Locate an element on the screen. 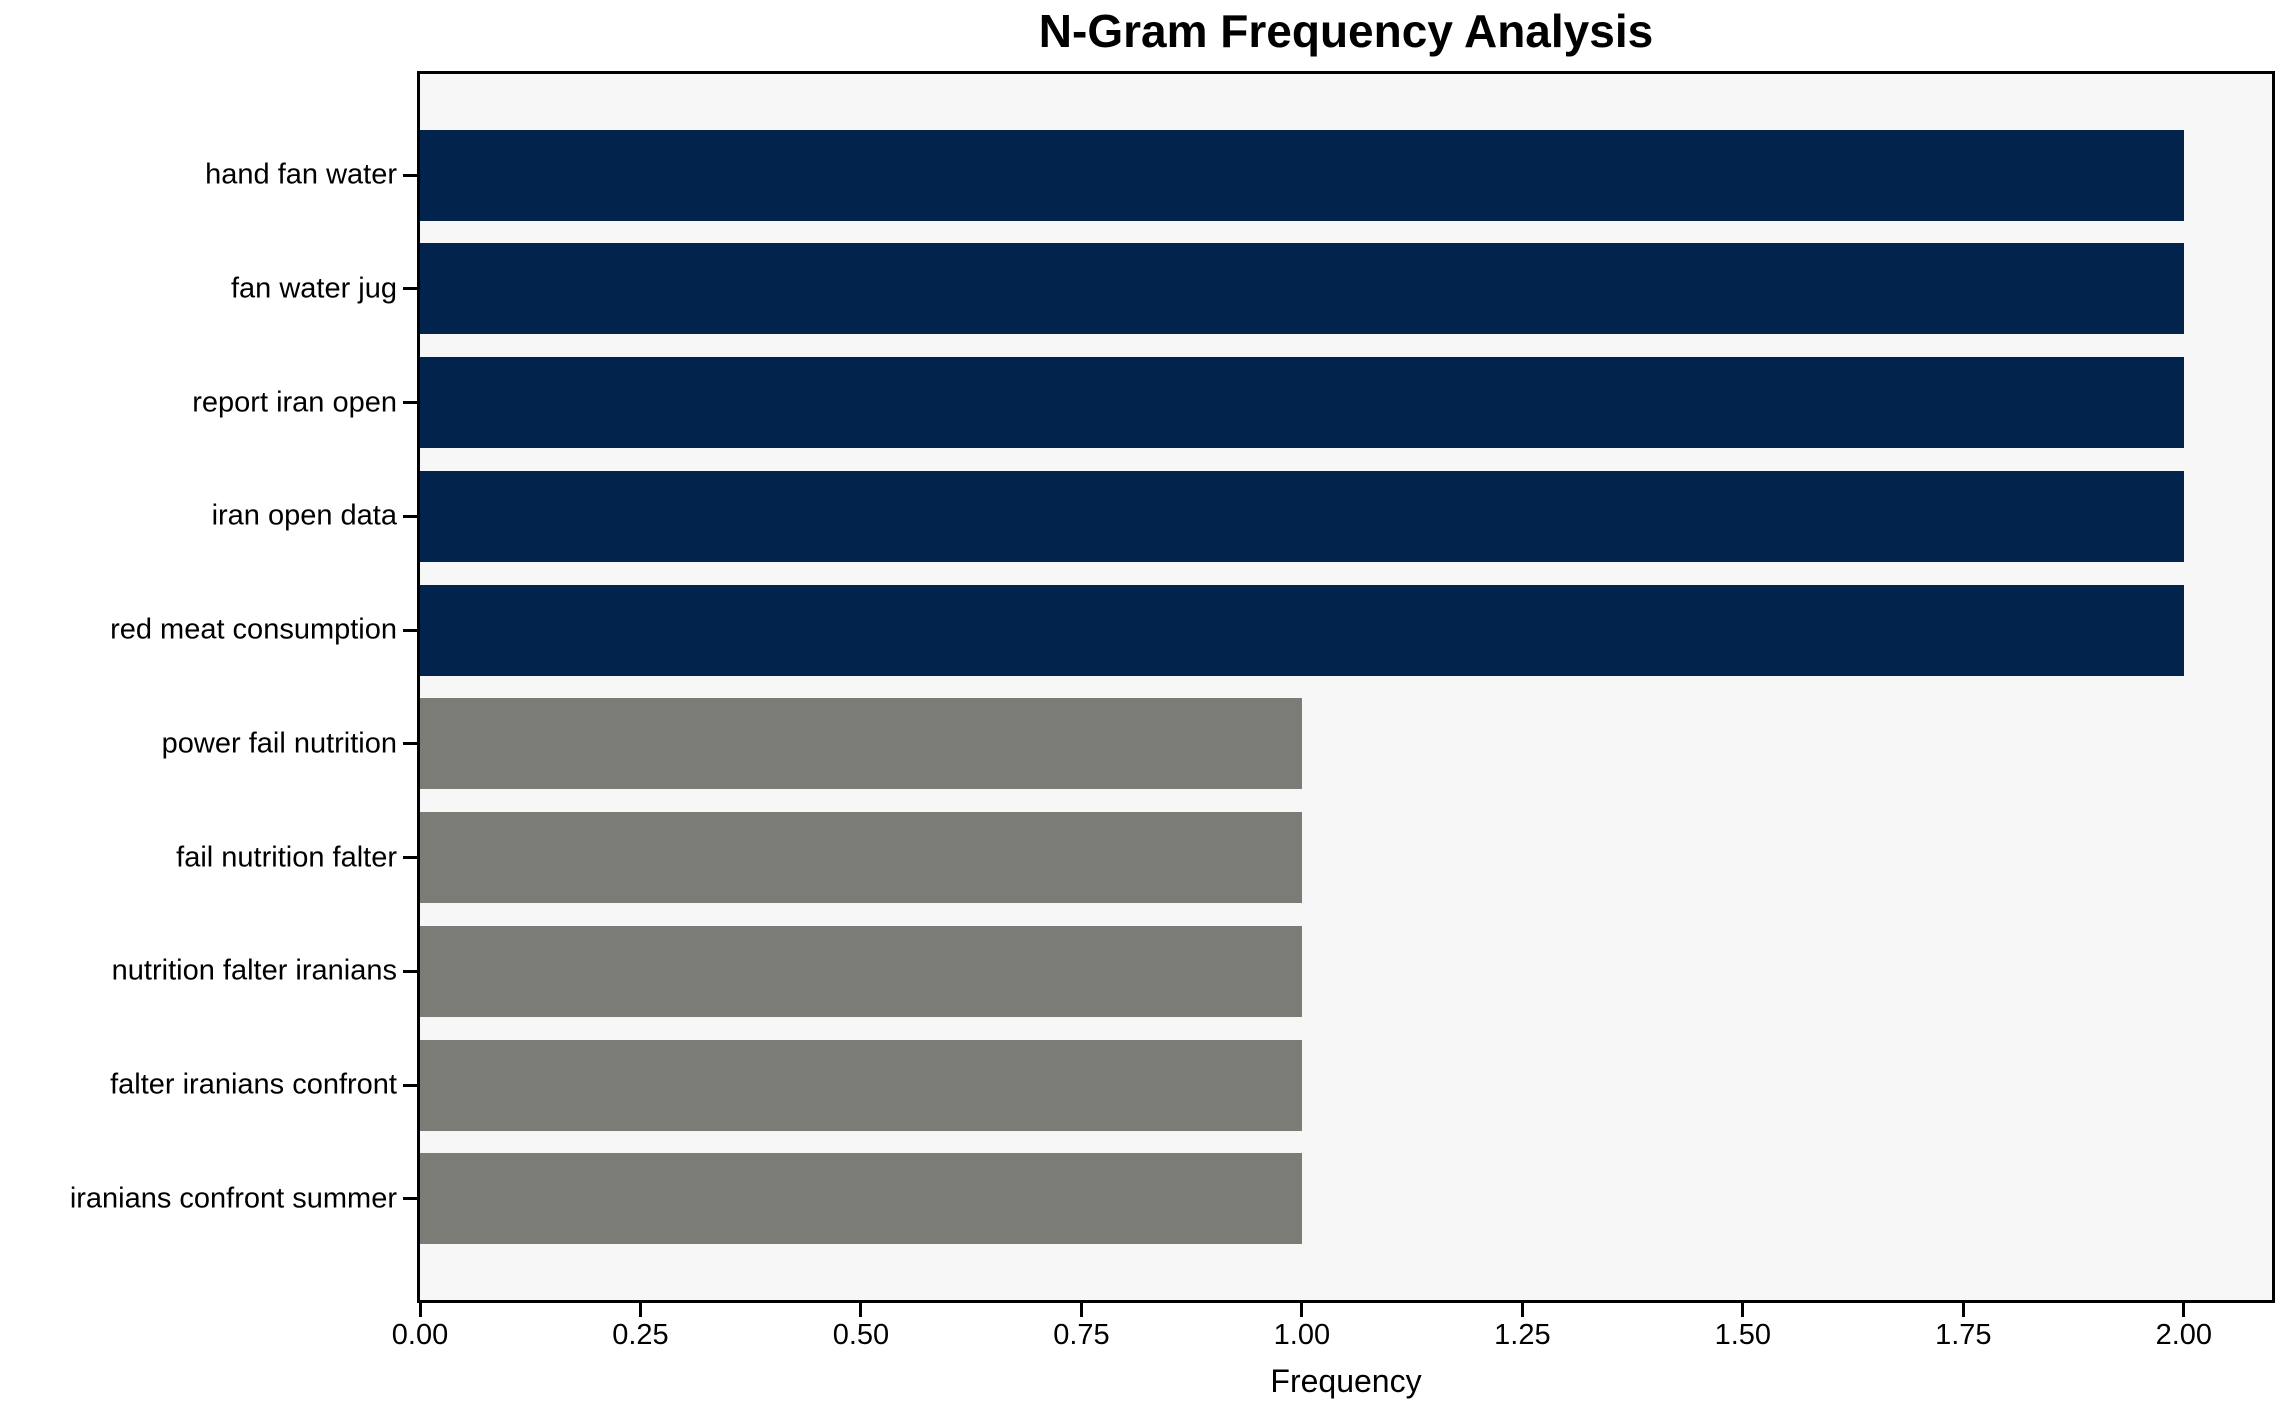 Image resolution: width=2295 pixels, height=1414 pixels. x-tick-label: 0.00 is located at coordinates (420, 1335).